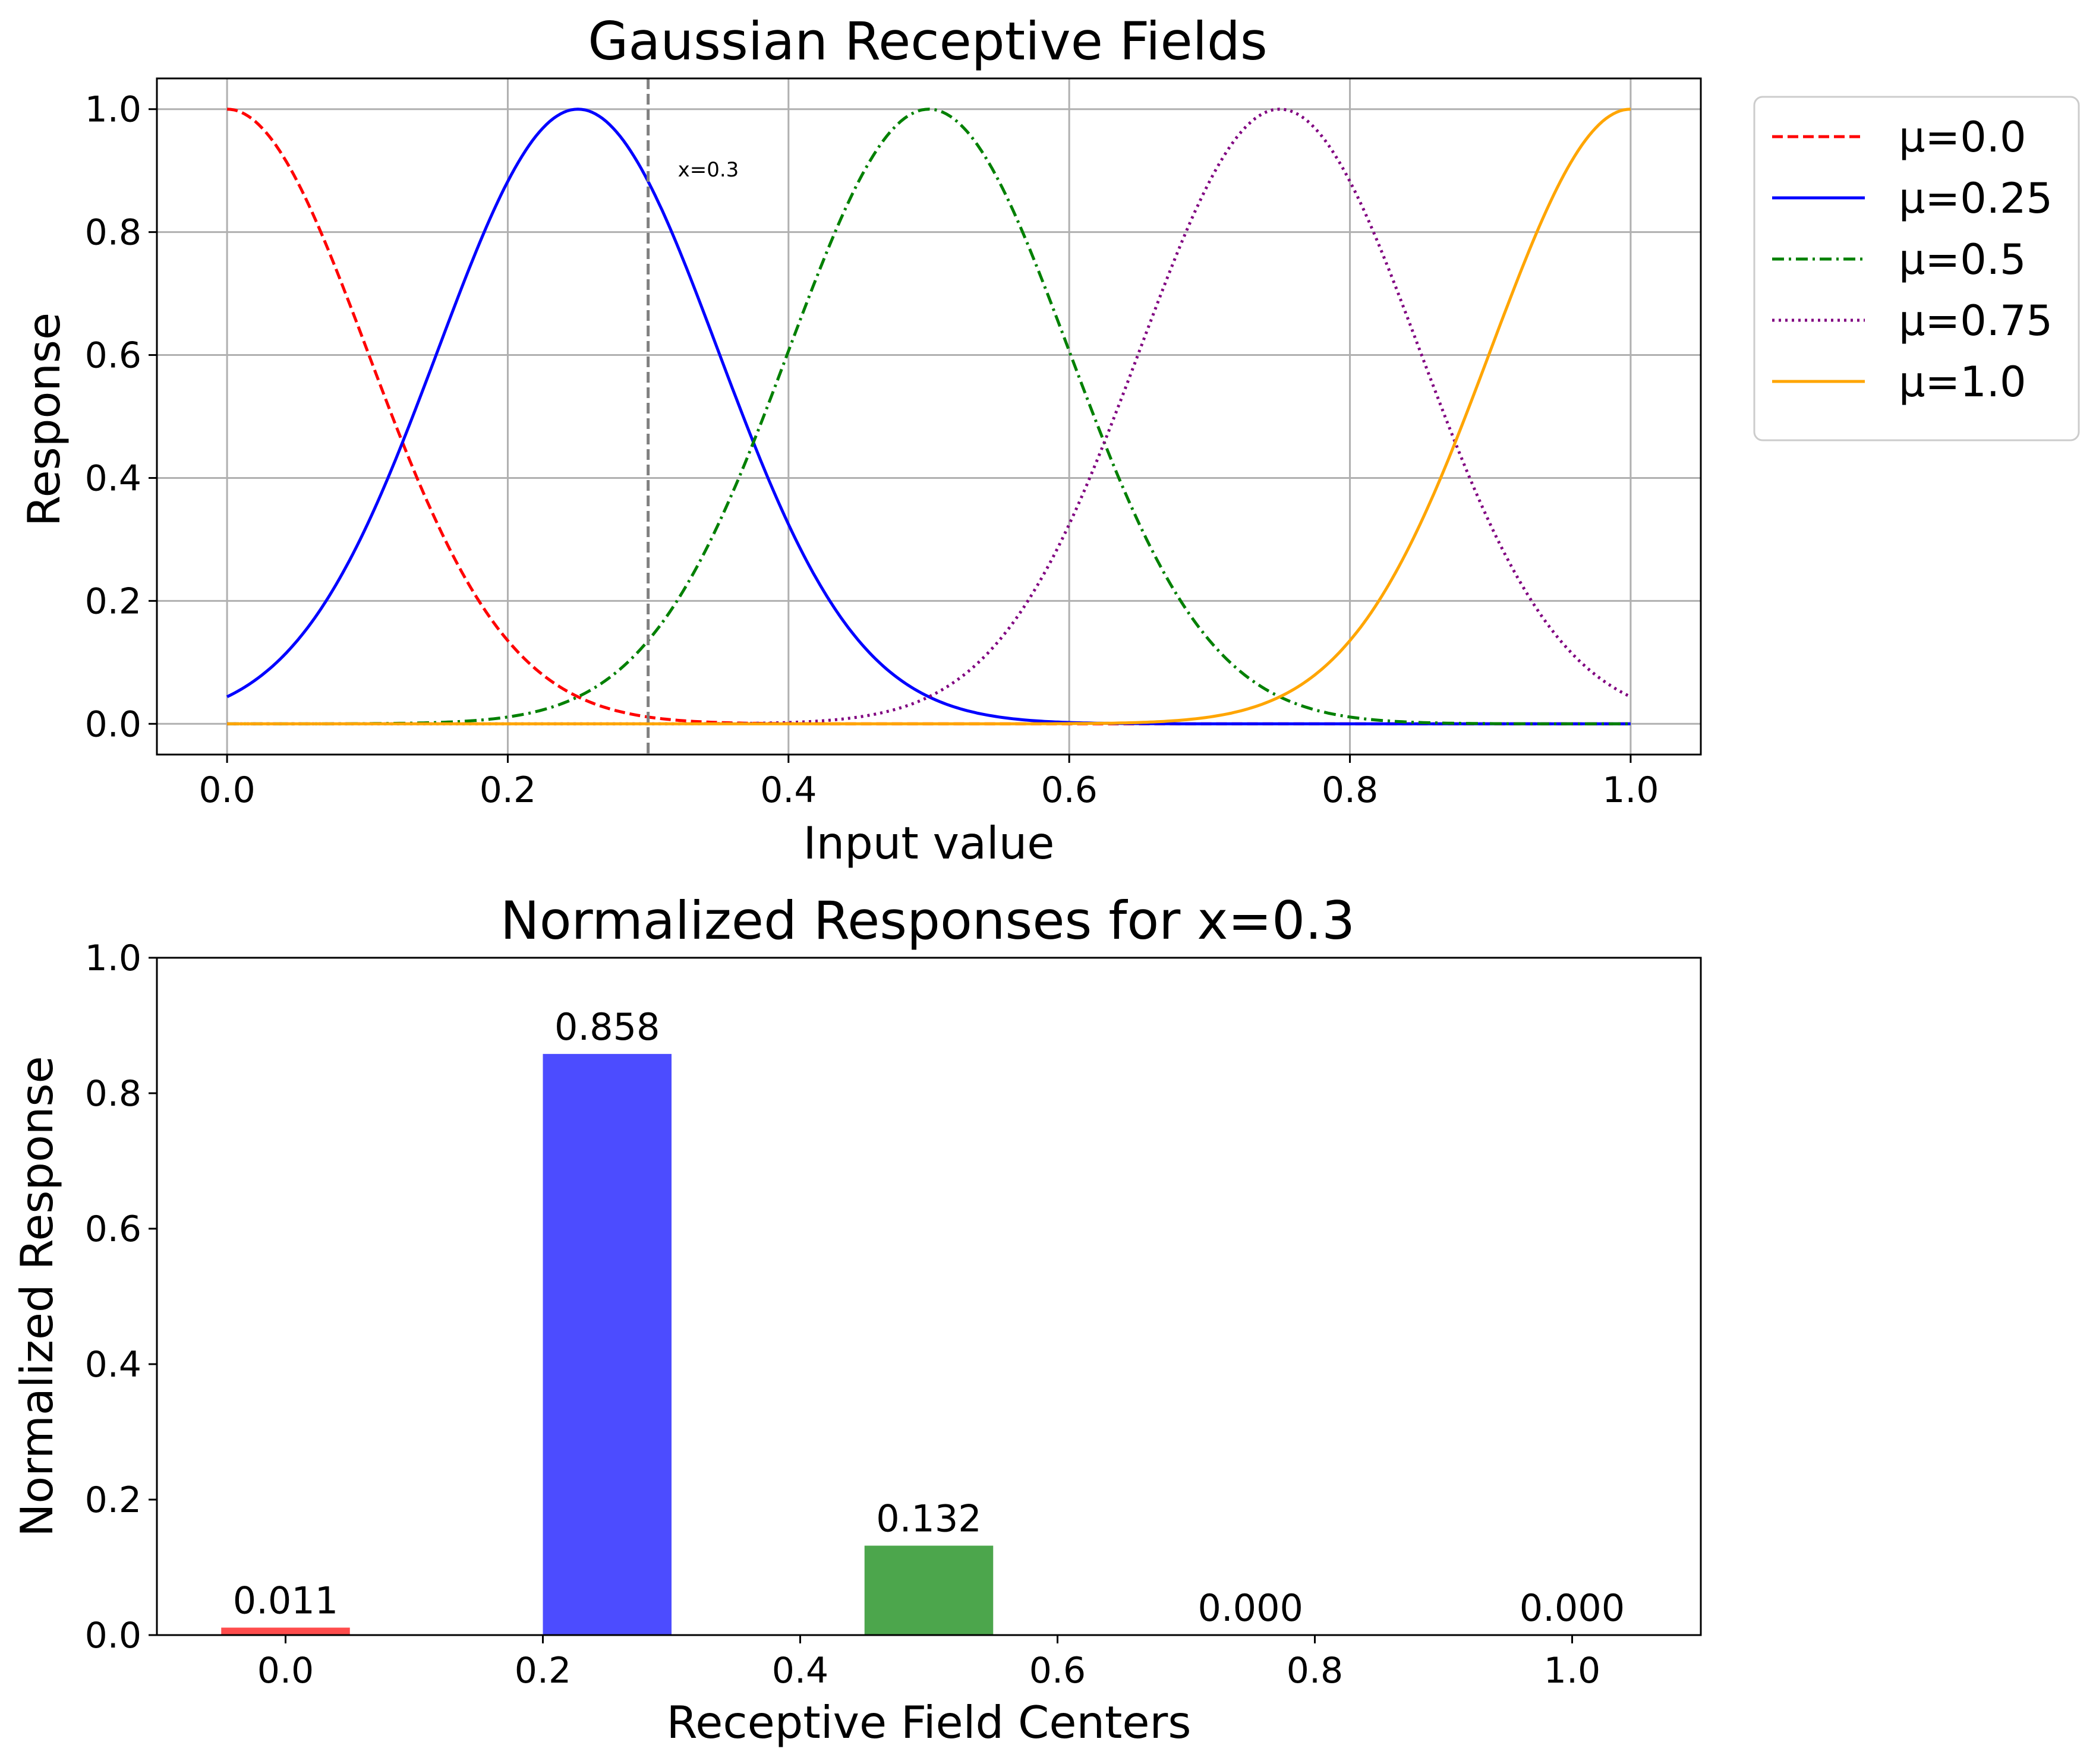 Image resolution: width=2096 pixels, height=1764 pixels. Describe the element at coordinates (113, 1094) in the screenshot. I see `bottom-y-tick-label: 0.8` at that location.